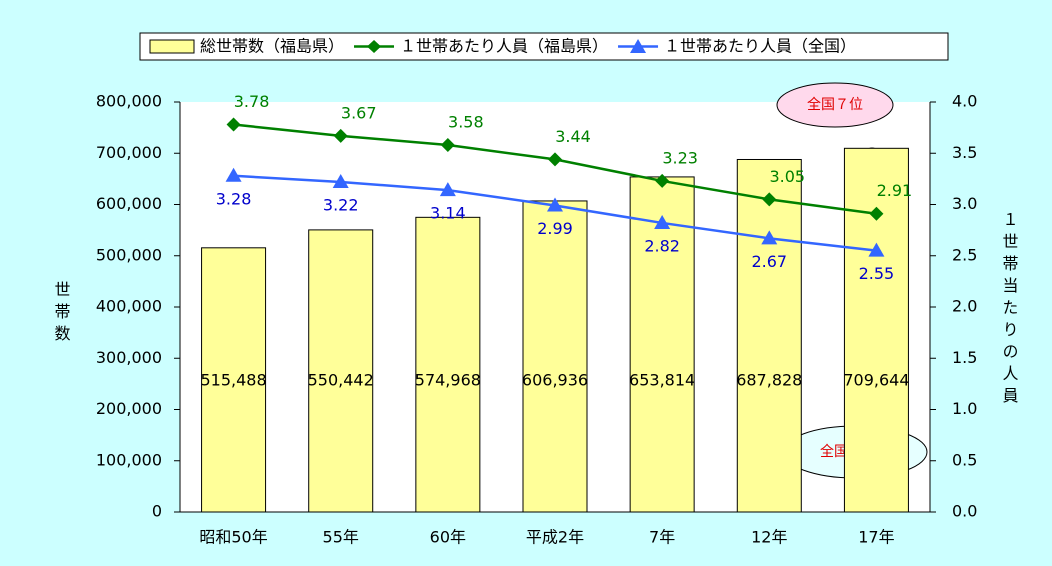  I want to click on legend-label: １世帯あたり人員（福島県）, so click(504, 46).